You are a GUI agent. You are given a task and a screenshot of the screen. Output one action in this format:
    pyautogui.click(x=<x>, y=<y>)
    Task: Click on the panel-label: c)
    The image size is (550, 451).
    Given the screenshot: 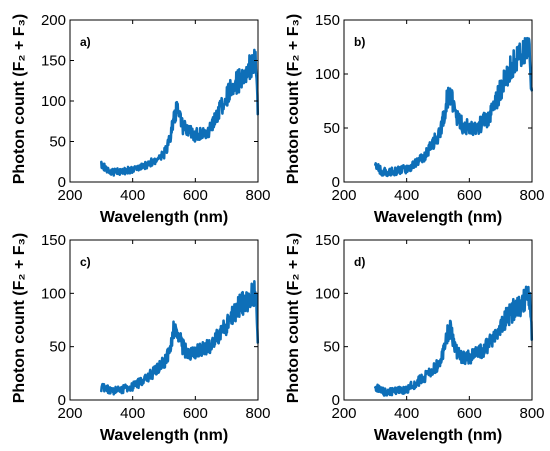 What is the action you would take?
    pyautogui.click(x=85, y=262)
    